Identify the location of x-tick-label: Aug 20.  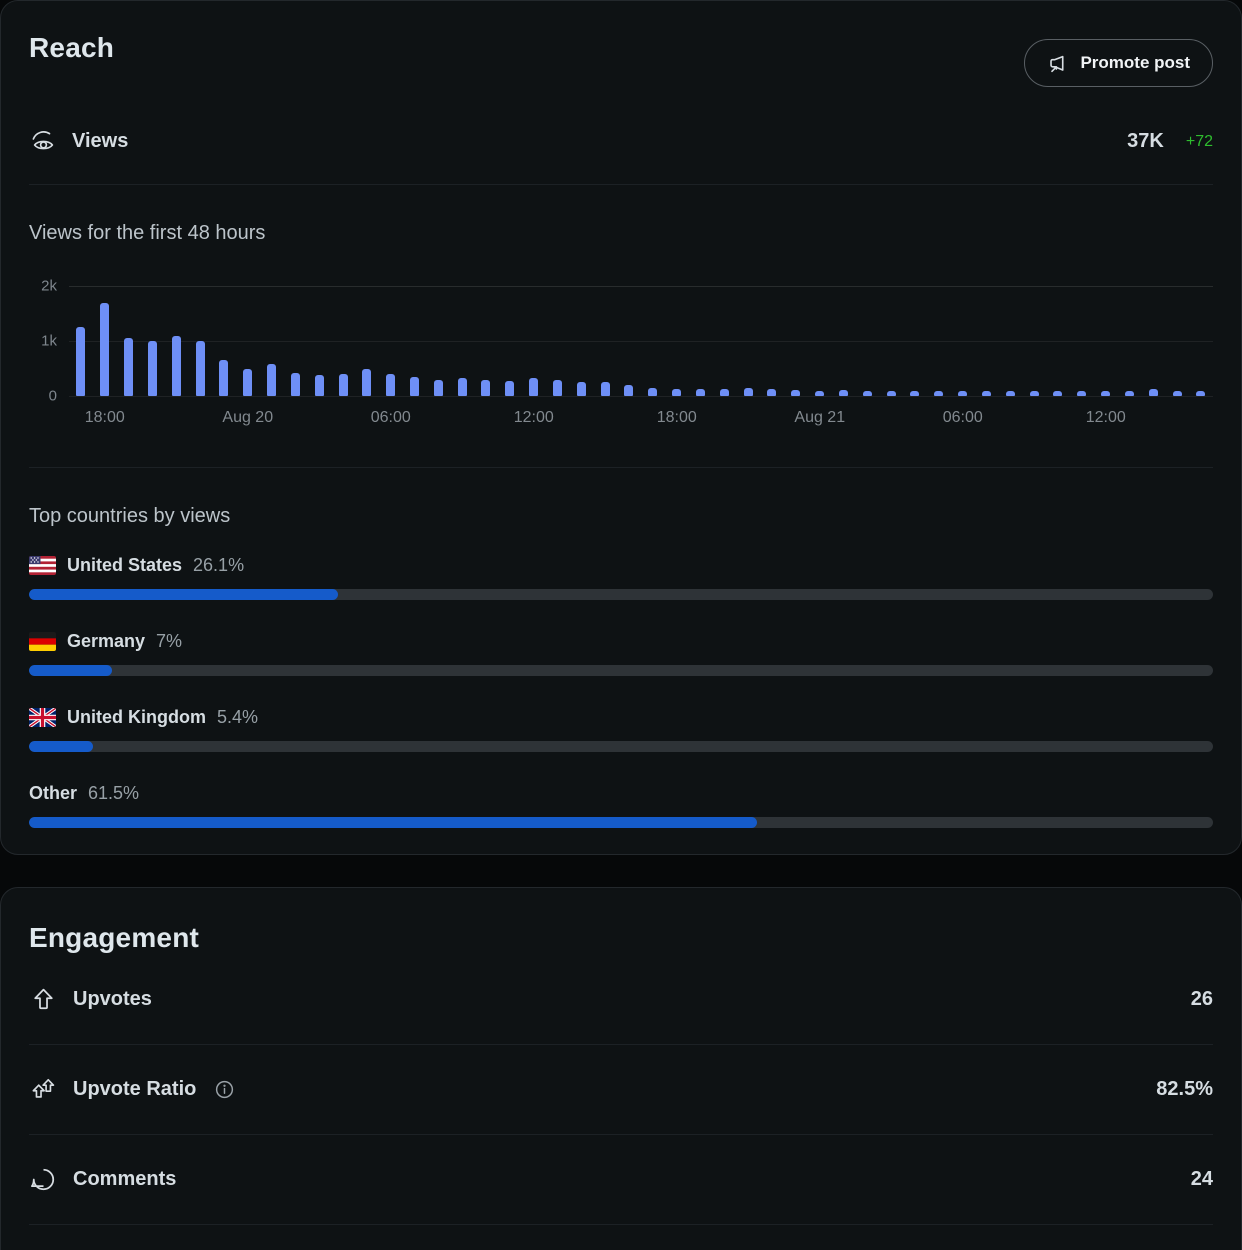
(248, 417).